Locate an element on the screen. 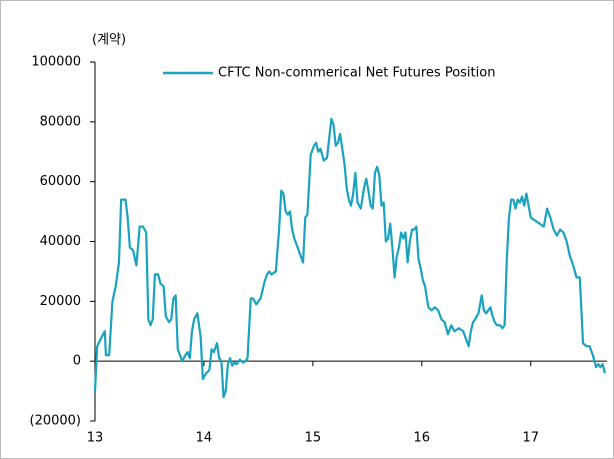 The image size is (614, 459). y-tick-label: (20000) is located at coordinates (56, 421).